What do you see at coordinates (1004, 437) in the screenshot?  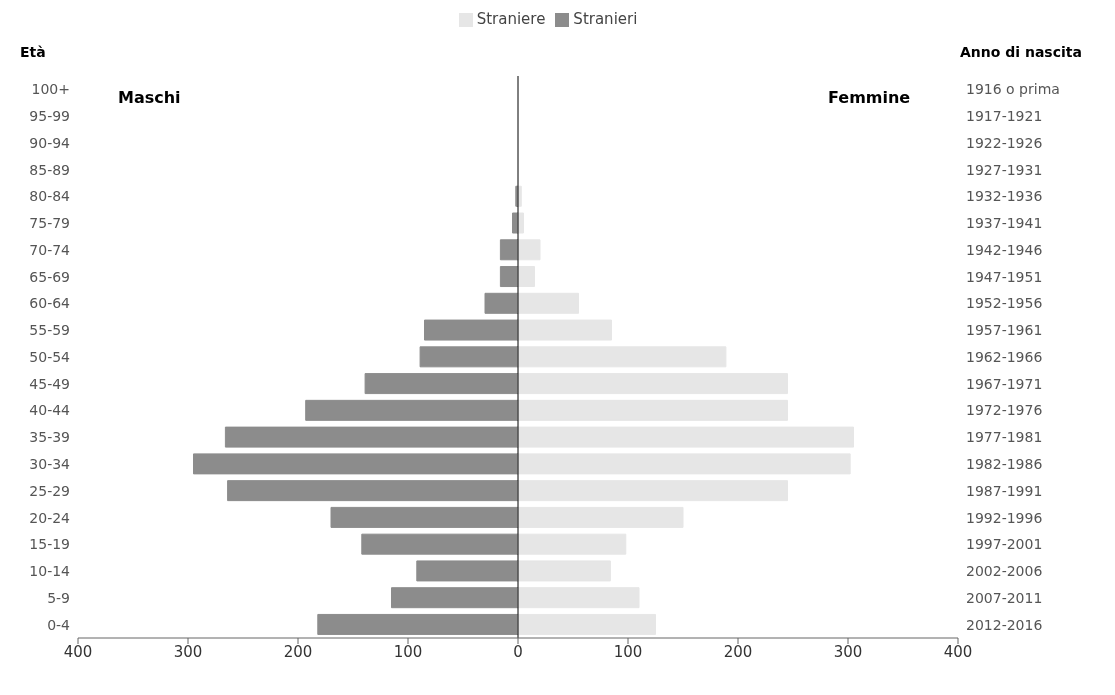 I see `y2-tick-label: 1977-1981` at bounding box center [1004, 437].